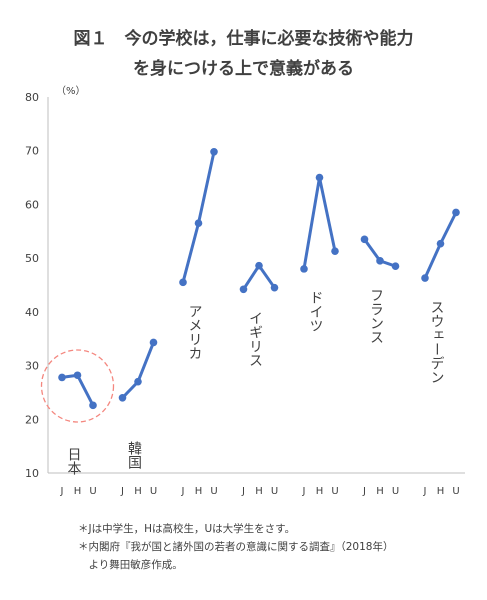 The image size is (487, 600). I want to click on y-tick-label: 20, so click(32, 419).